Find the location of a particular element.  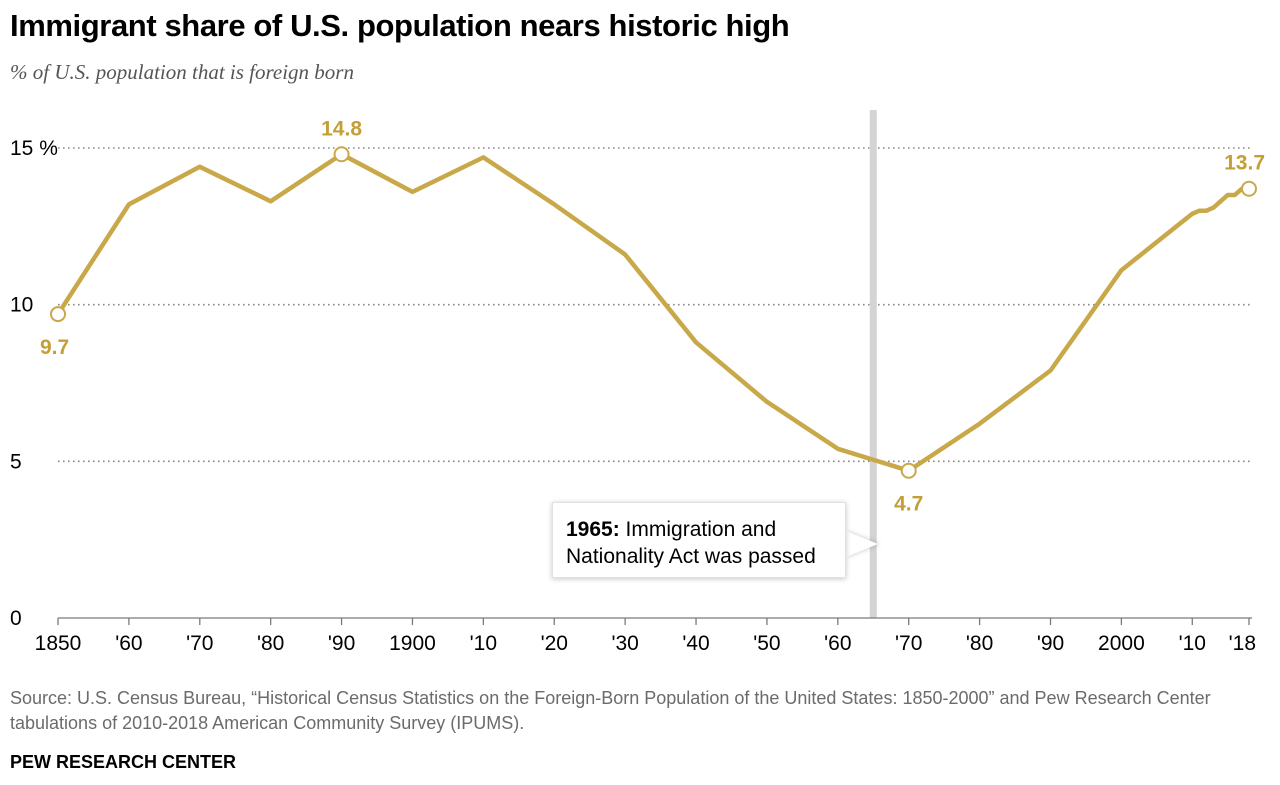

event-marker-bar is located at coordinates (873, 364).